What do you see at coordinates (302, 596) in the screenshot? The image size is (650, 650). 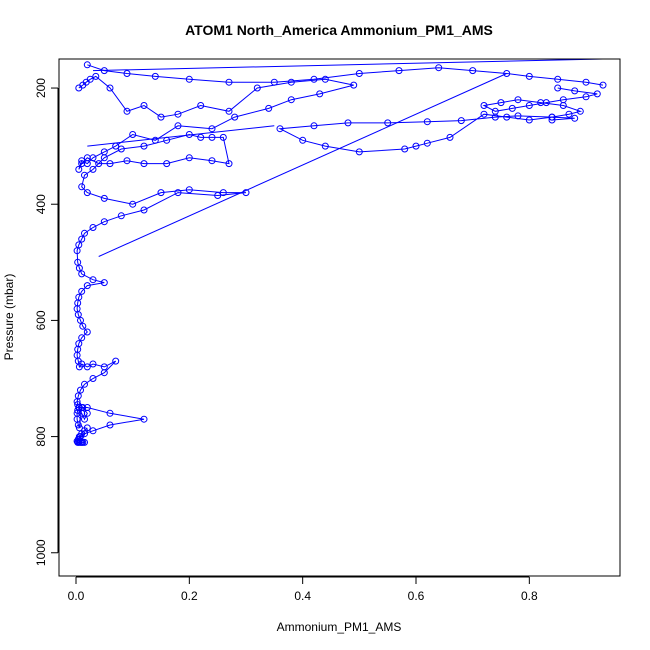 I see `x-tick-label: 0.4` at bounding box center [302, 596].